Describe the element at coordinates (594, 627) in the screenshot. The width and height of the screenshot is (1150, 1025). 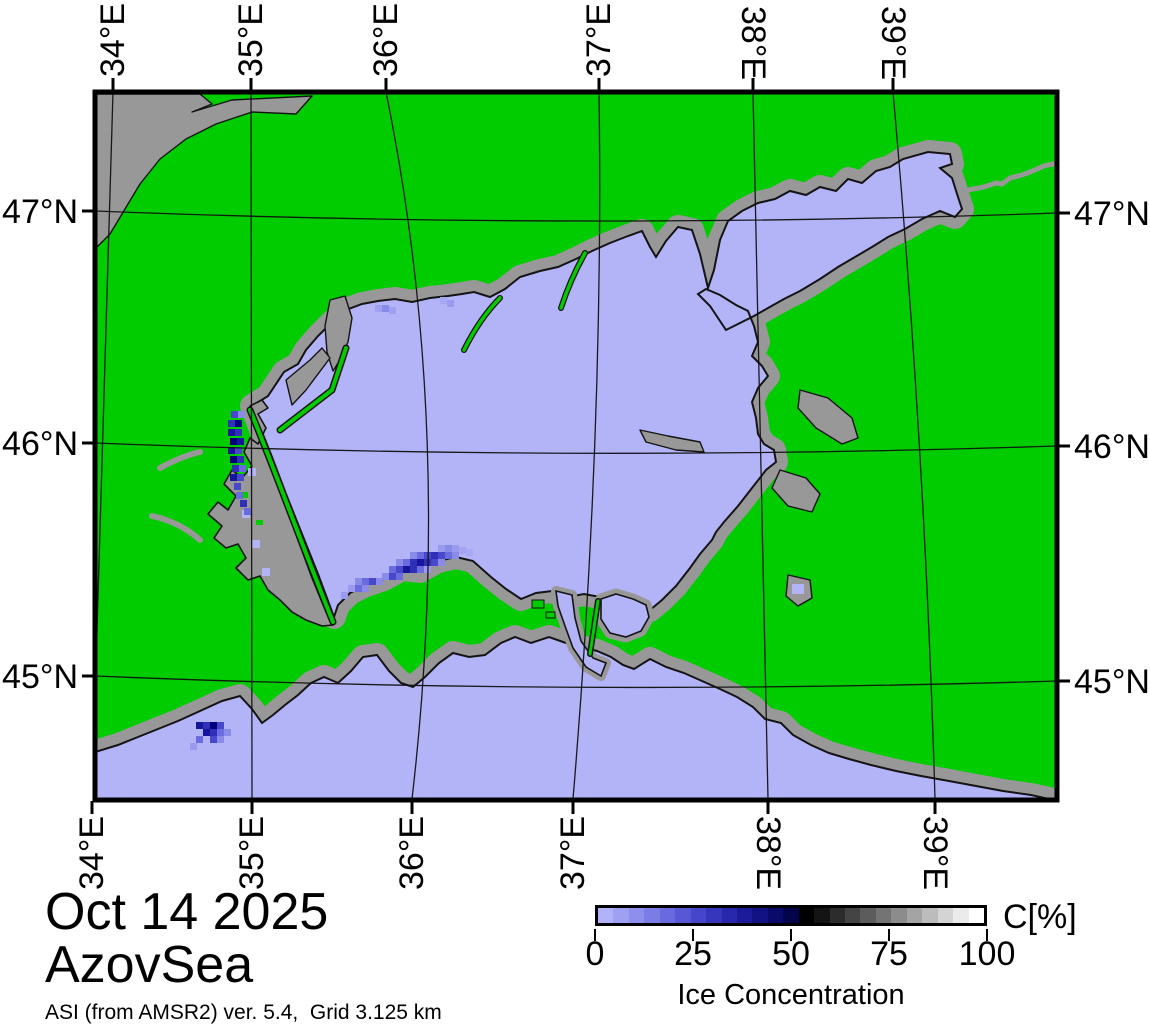
I see `chushka-spit` at that location.